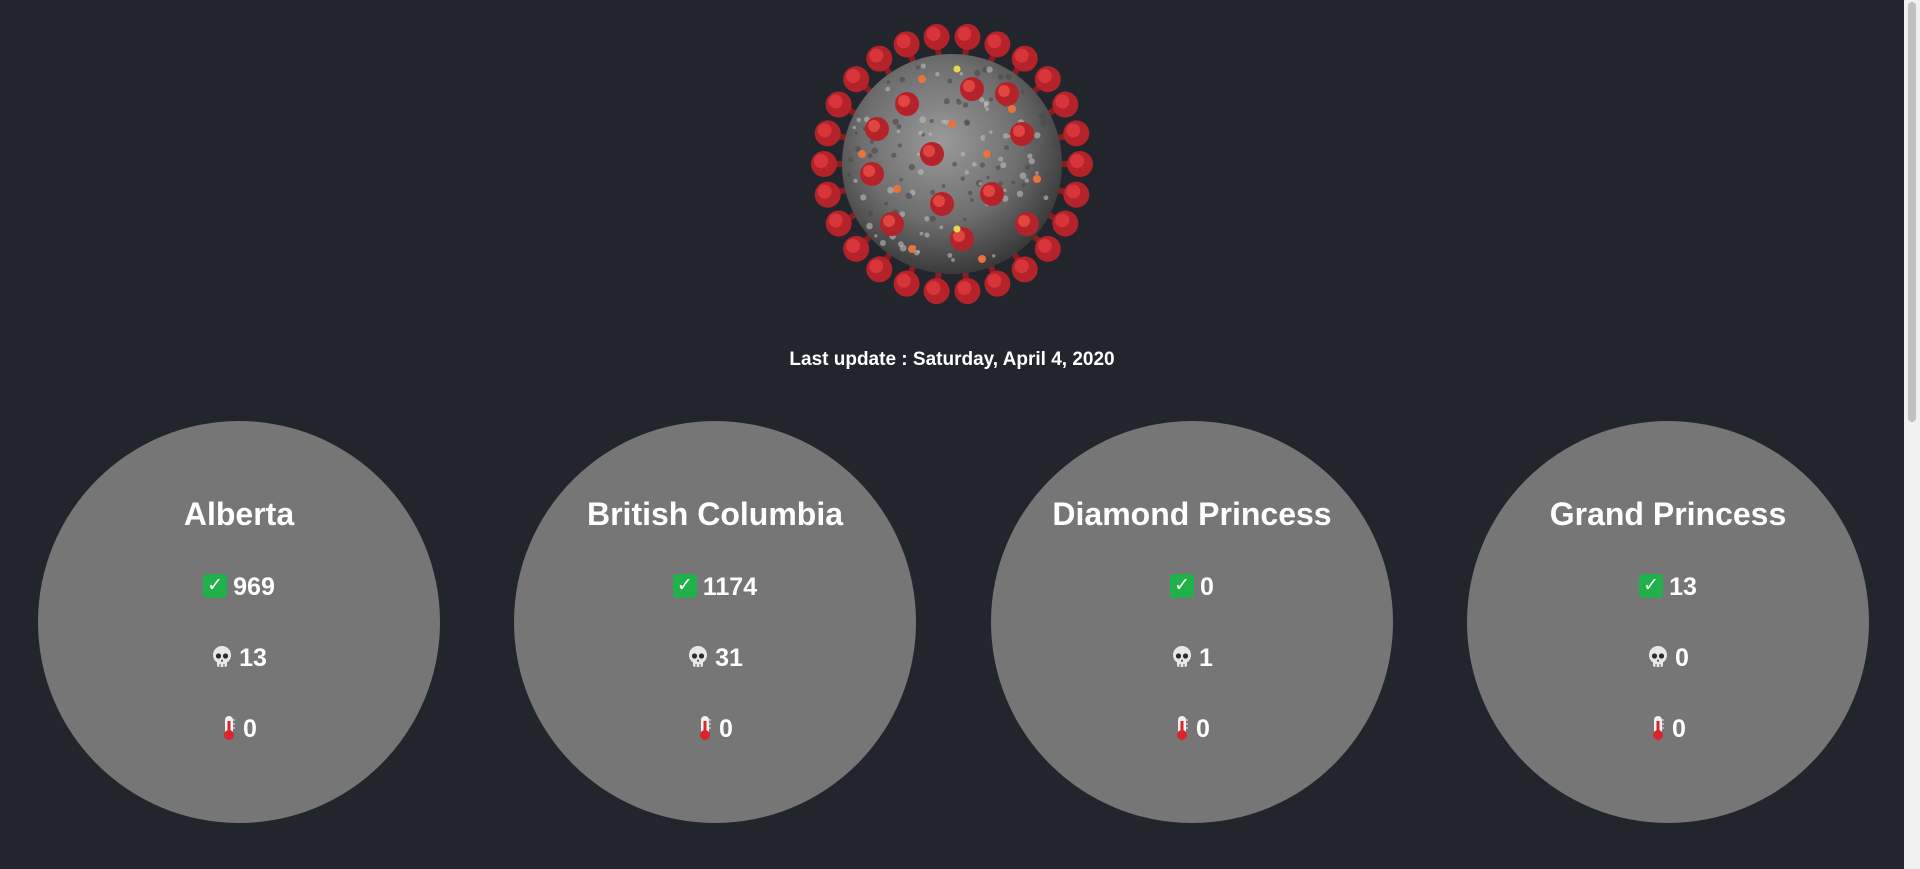 Image resolution: width=1920 pixels, height=869 pixels. I want to click on recovered-count: 13, so click(1683, 587).